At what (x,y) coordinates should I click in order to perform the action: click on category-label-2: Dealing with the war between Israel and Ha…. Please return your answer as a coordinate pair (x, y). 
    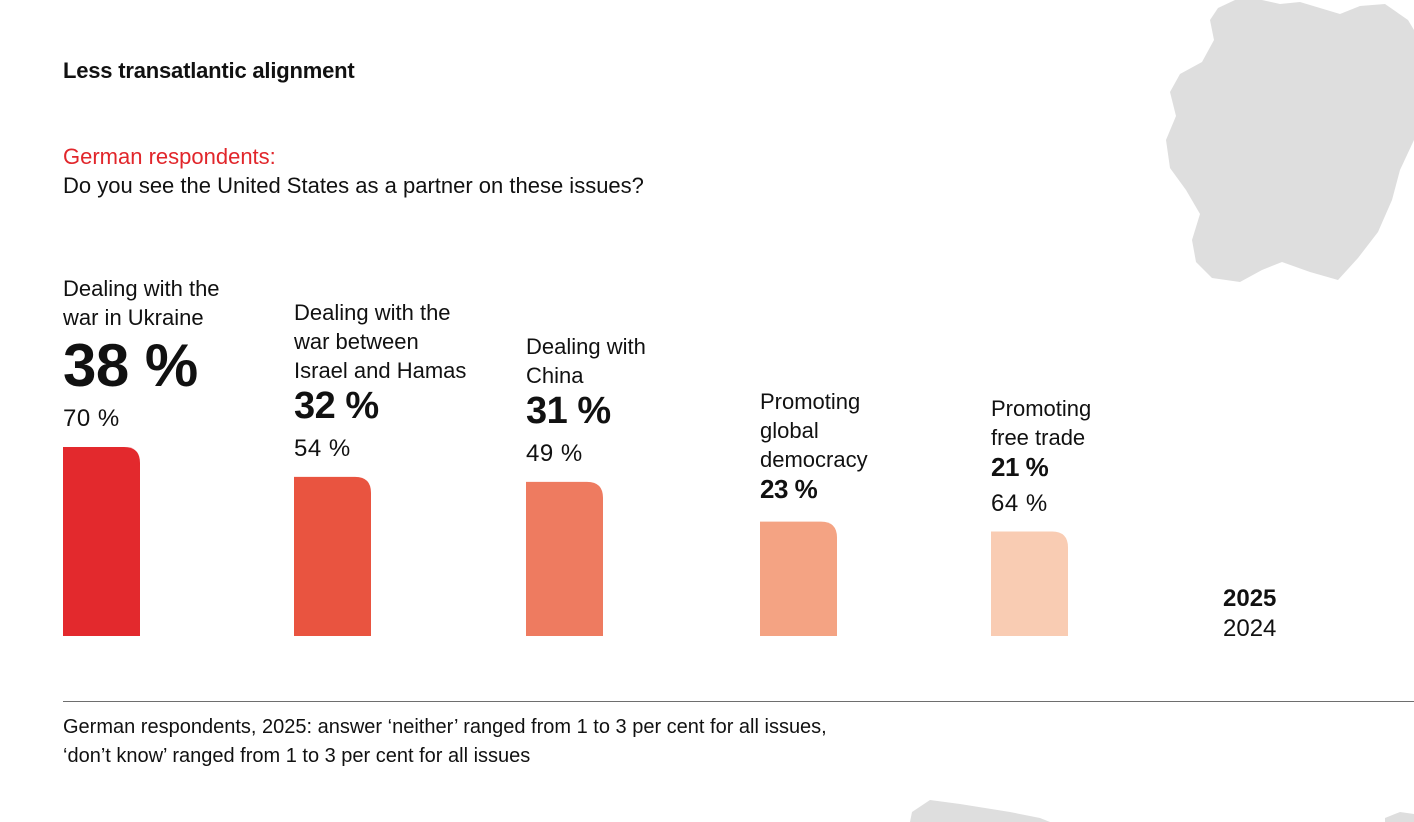
    Looking at the image, I should click on (409, 341).